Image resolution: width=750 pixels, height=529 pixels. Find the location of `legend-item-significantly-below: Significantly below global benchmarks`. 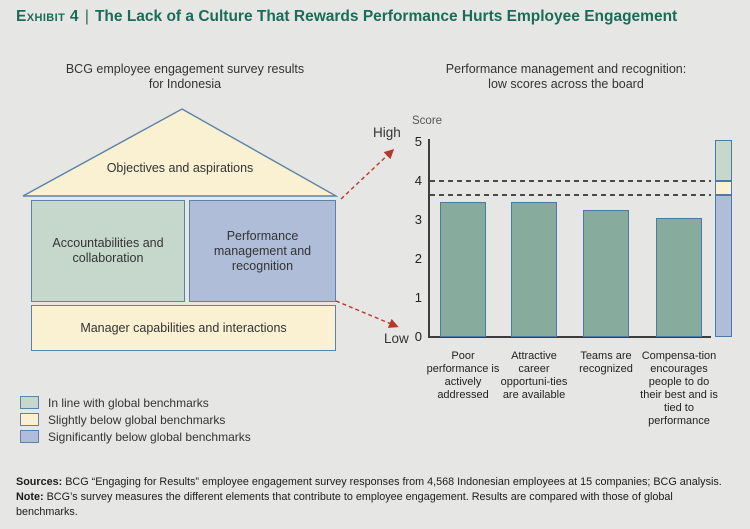

legend-item-significantly-below: Significantly below global benchmarks is located at coordinates (135, 436).